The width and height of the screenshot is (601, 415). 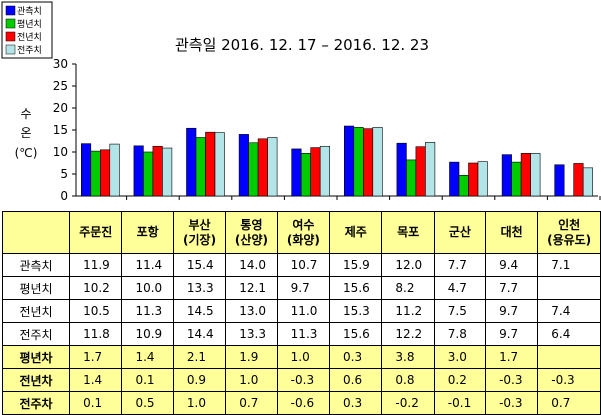 What do you see at coordinates (199, 311) in the screenshot?
I see `table-cell: 14.5` at bounding box center [199, 311].